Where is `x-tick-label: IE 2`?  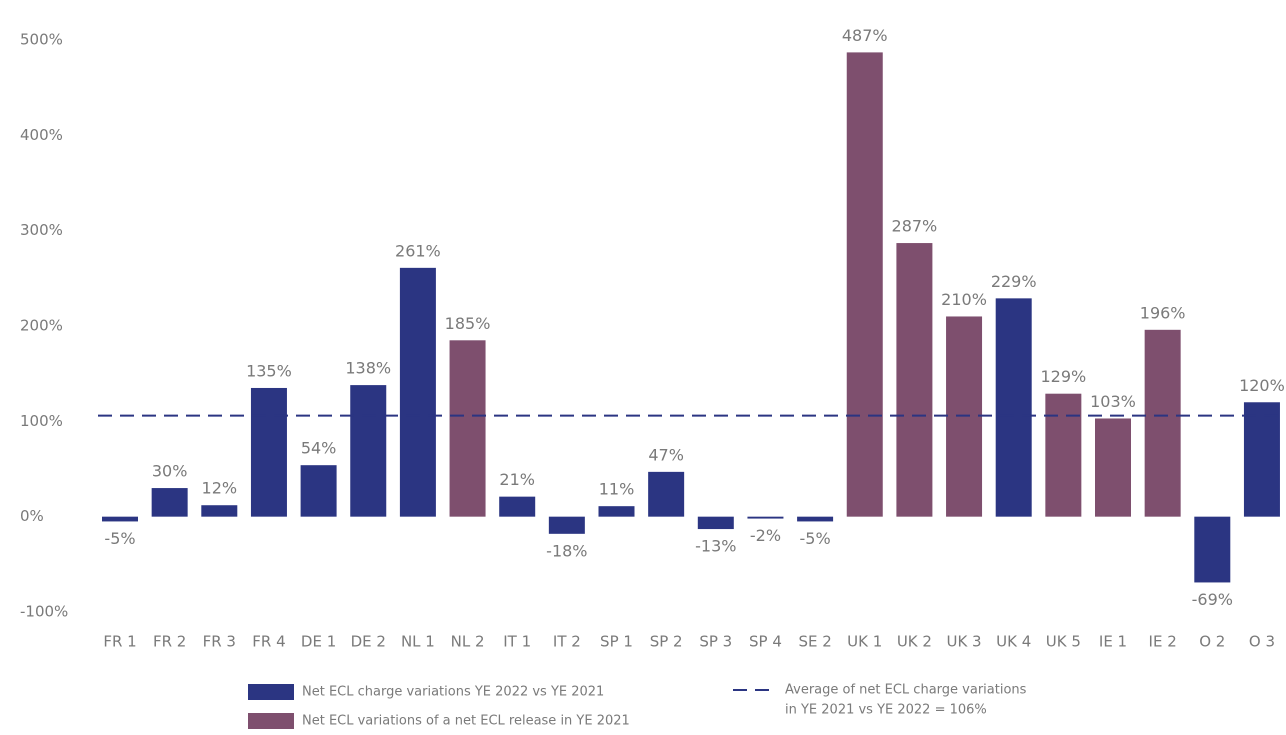 x-tick-label: IE 2 is located at coordinates (1163, 642).